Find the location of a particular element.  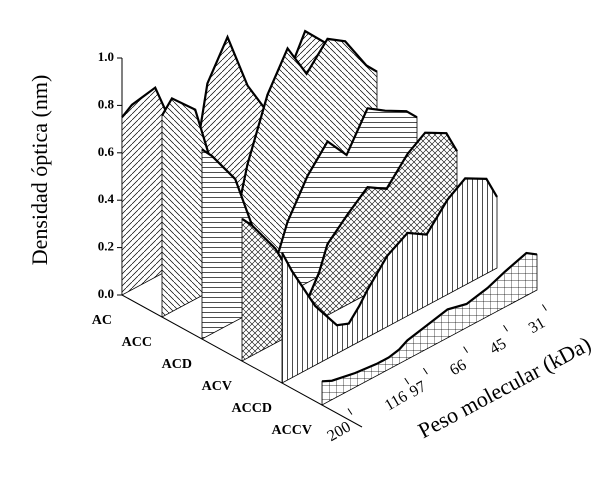

y-tick-label: 0.6 is located at coordinates (106, 151).